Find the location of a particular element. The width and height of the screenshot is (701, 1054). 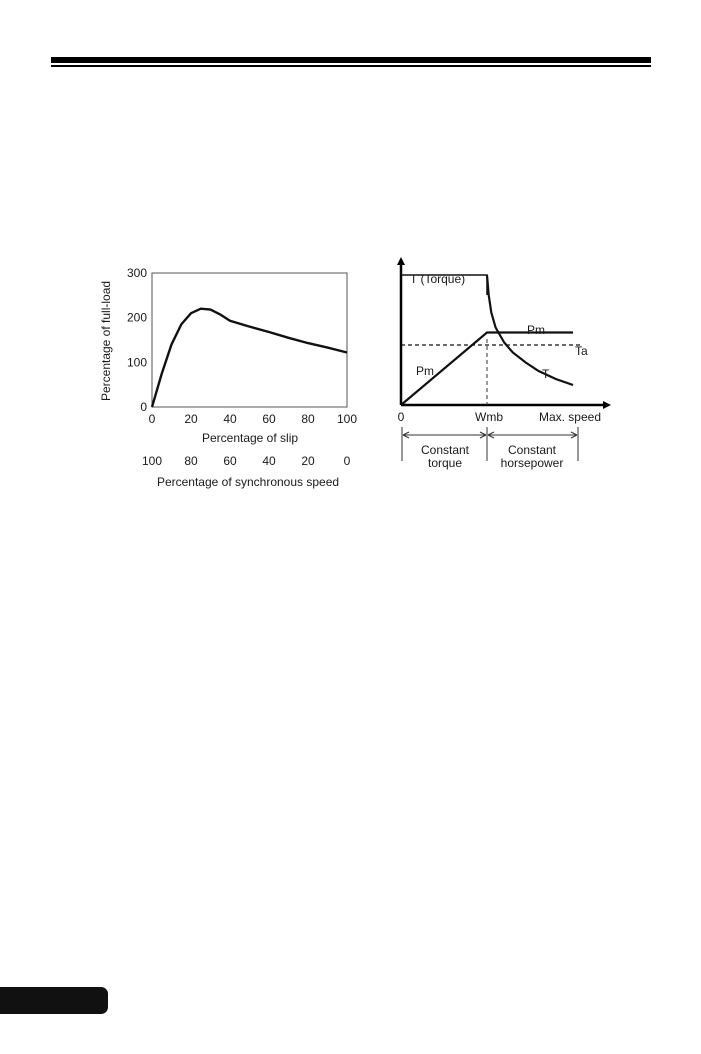

t-label: T is located at coordinates (546, 374).